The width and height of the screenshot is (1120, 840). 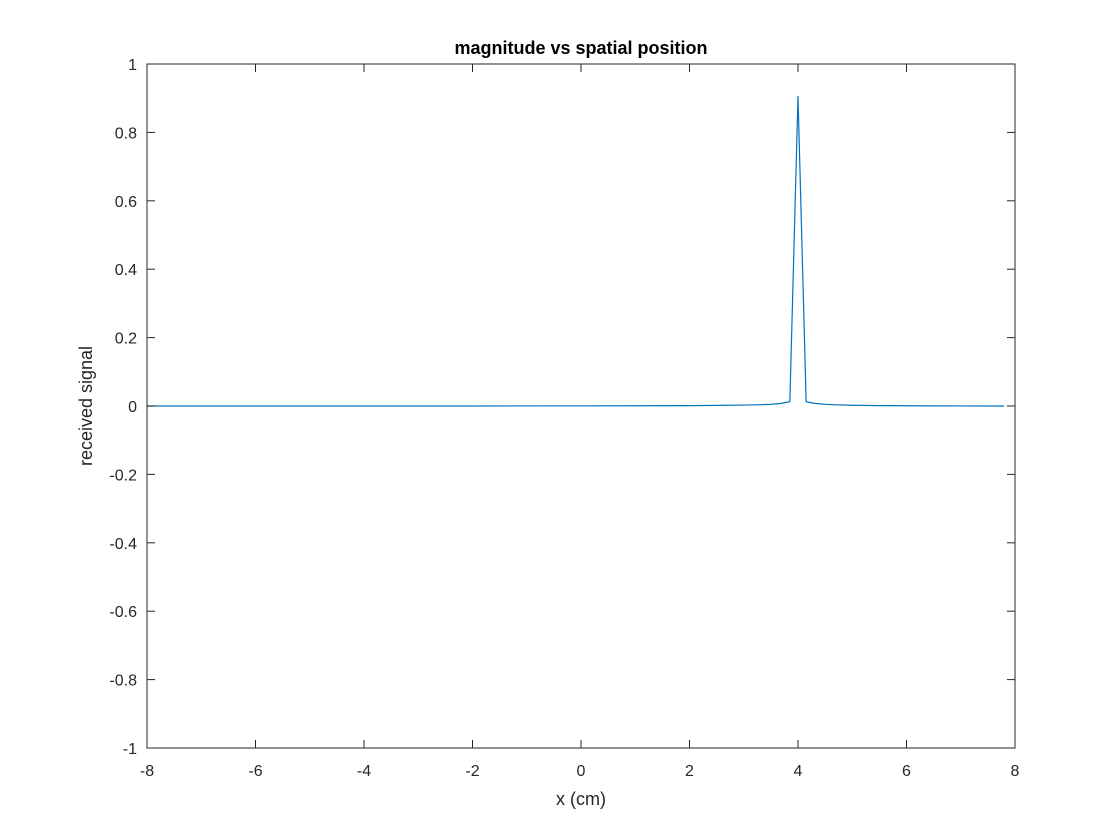 I want to click on y-tick-label: -1, so click(x=130, y=749).